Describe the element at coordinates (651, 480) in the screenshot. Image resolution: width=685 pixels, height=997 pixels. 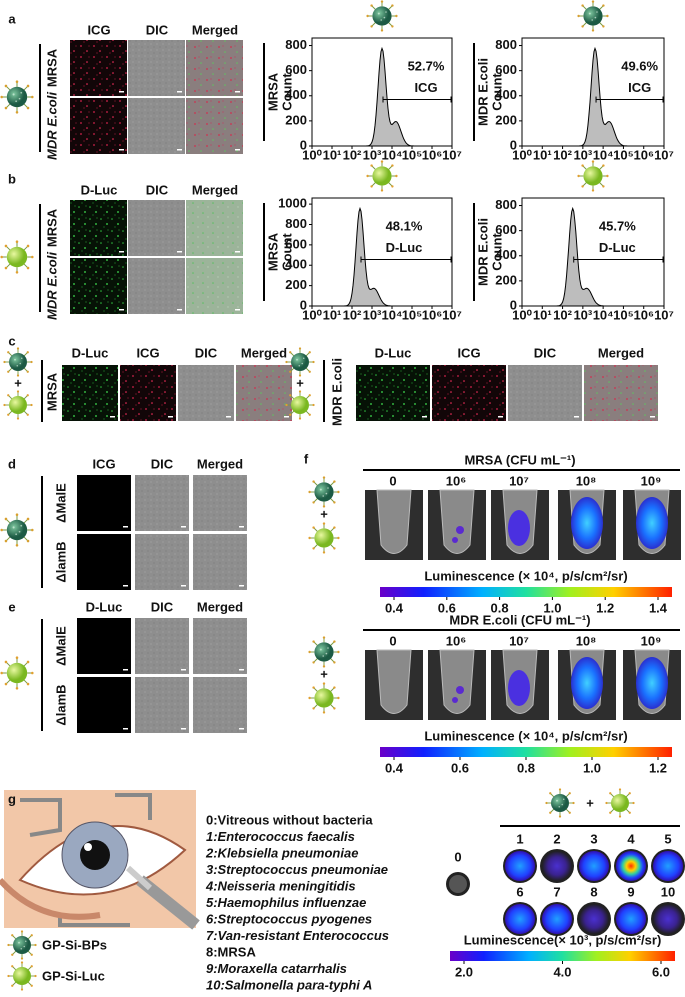
I see `concentration-label: 10⁹` at that location.